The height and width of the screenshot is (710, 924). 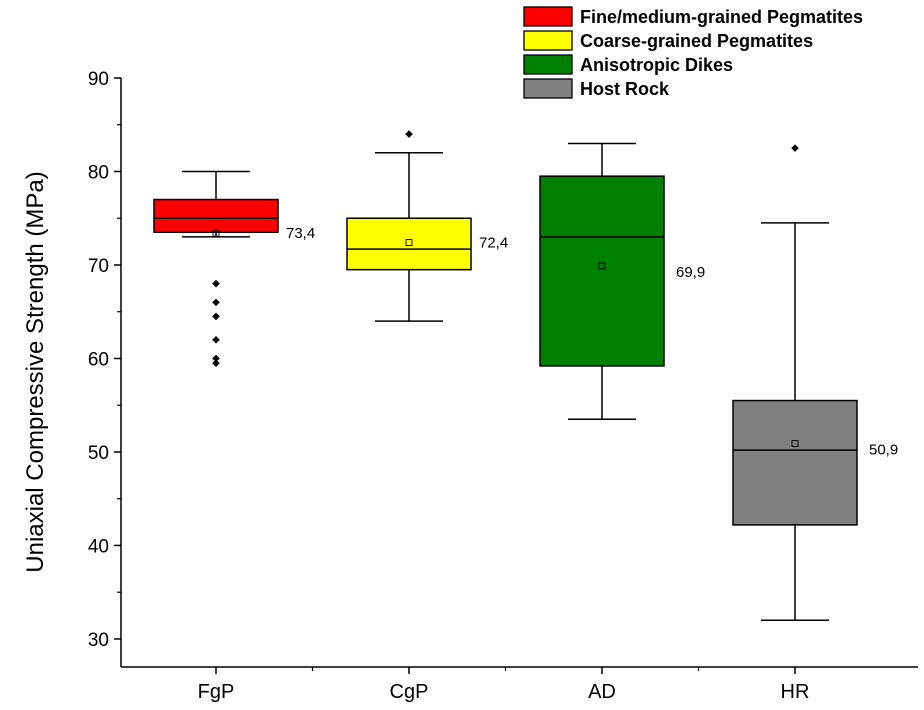 I want to click on y-tick-label: 60, so click(x=98, y=359).